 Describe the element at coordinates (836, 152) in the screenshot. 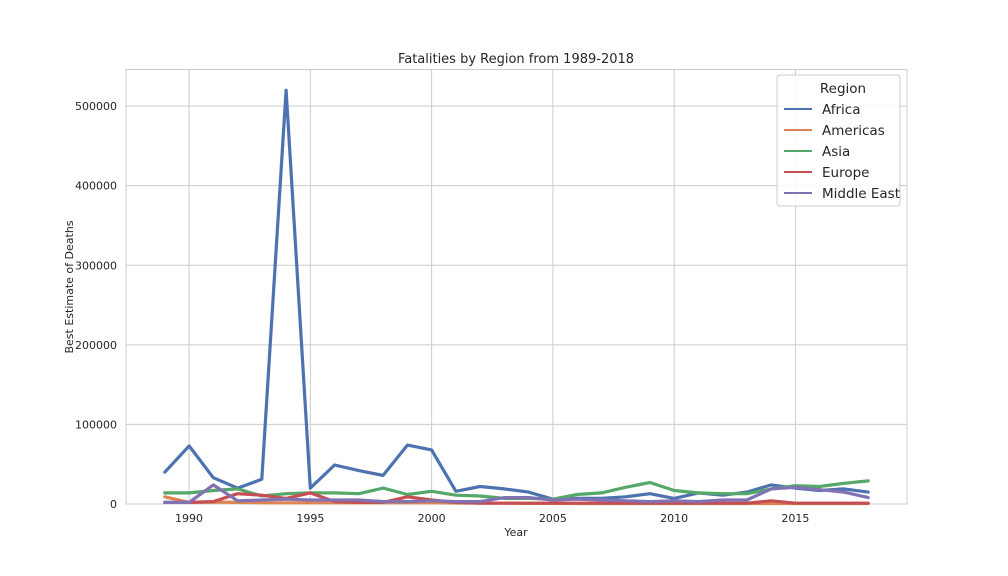

I see `legend-label-asia: Asia` at that location.